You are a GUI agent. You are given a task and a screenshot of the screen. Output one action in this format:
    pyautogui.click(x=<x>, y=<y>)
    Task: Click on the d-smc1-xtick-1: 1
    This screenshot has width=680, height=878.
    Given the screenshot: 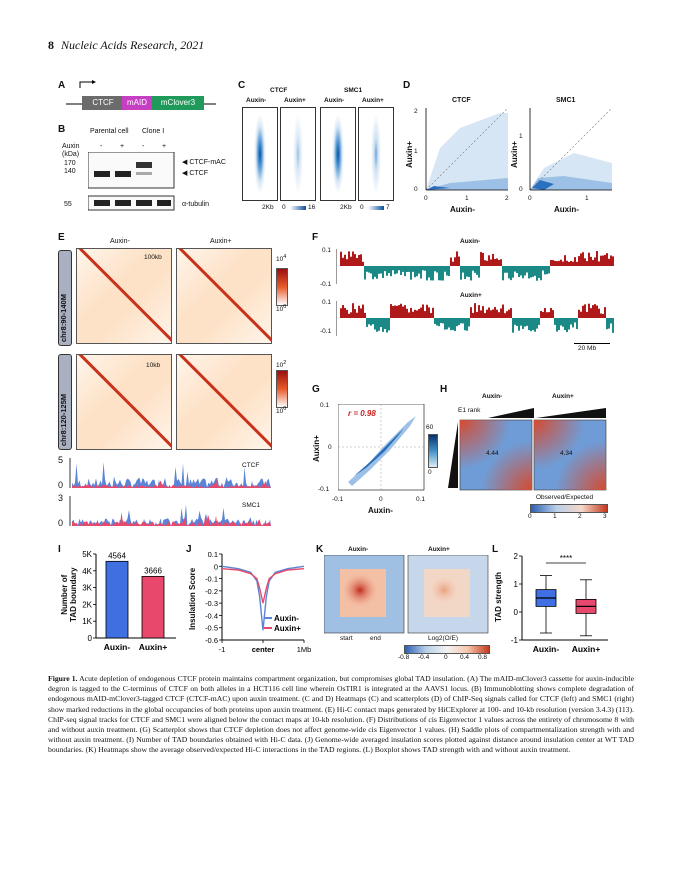 What is the action you would take?
    pyautogui.click(x=587, y=198)
    